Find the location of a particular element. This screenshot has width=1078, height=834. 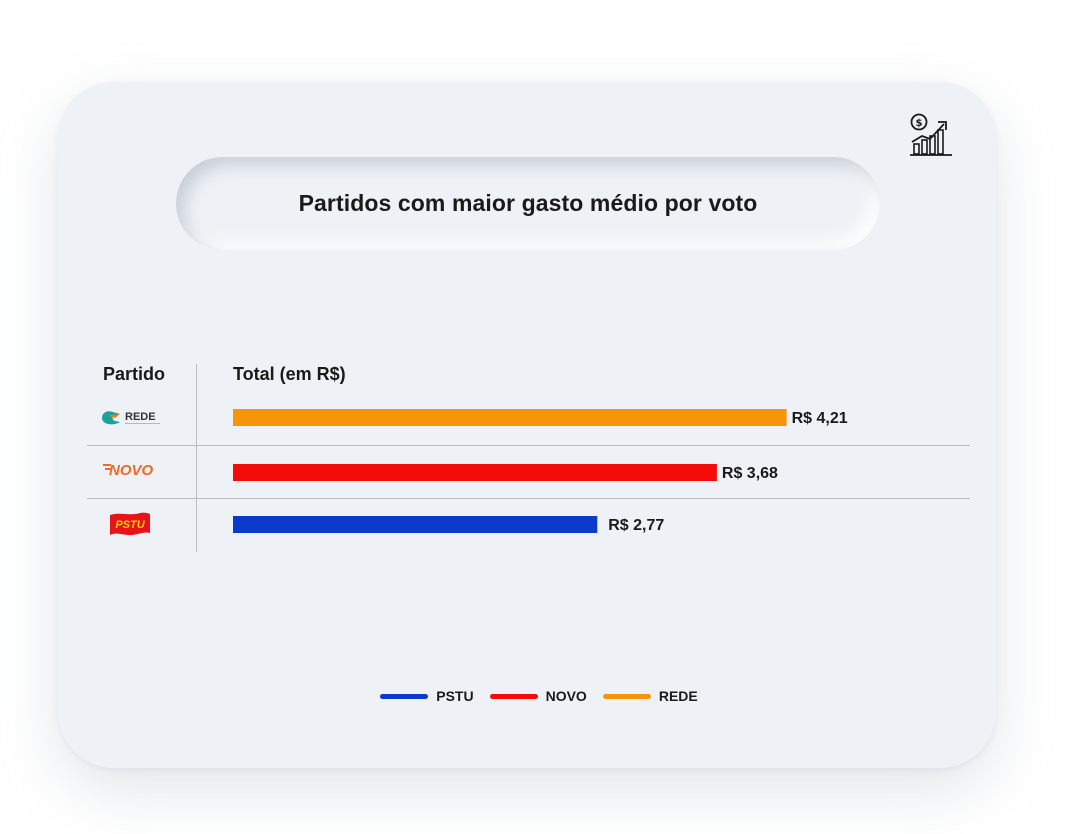

chart-legend: PSTU NOVO REDE is located at coordinates (539, 696).